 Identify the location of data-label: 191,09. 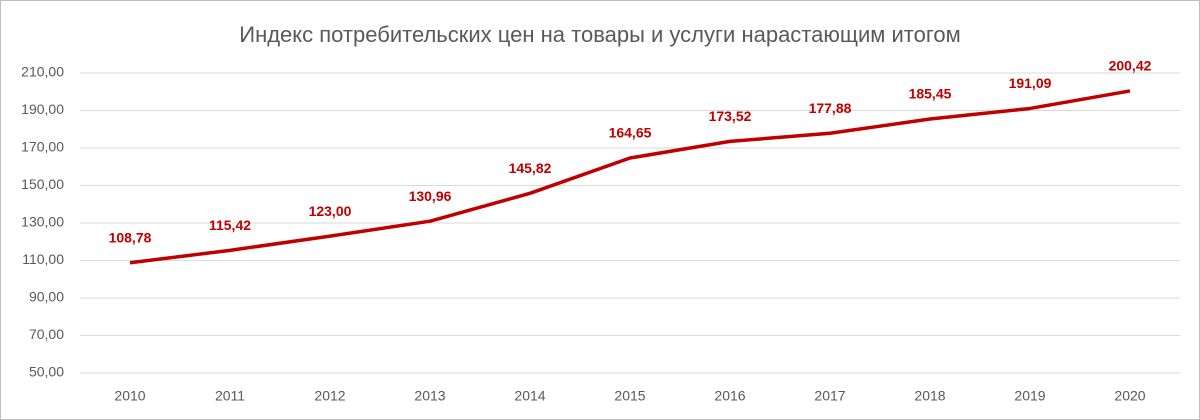
(1030, 83).